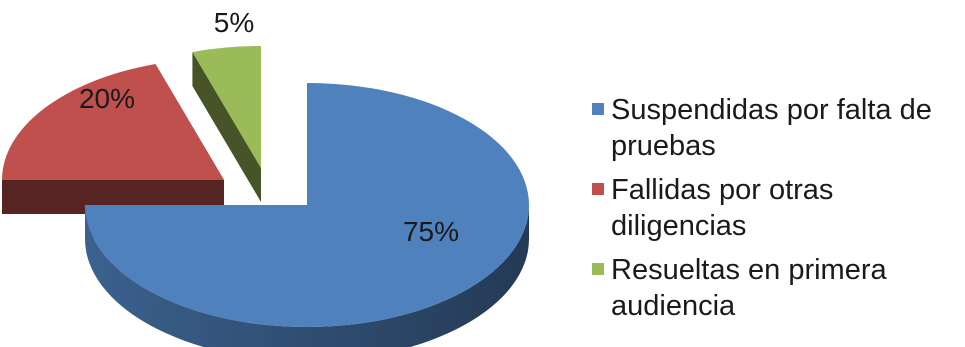 The image size is (965, 347). I want to click on data-label: 5%, so click(234, 22).